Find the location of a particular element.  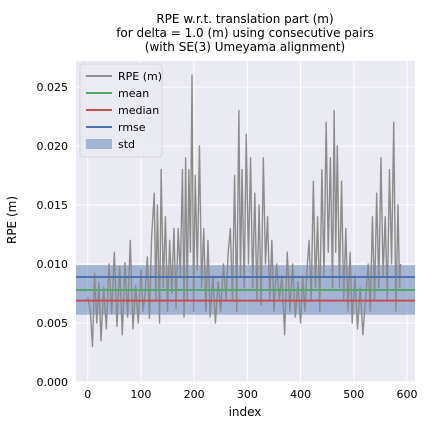

legend-box is located at coordinates (121, 110).